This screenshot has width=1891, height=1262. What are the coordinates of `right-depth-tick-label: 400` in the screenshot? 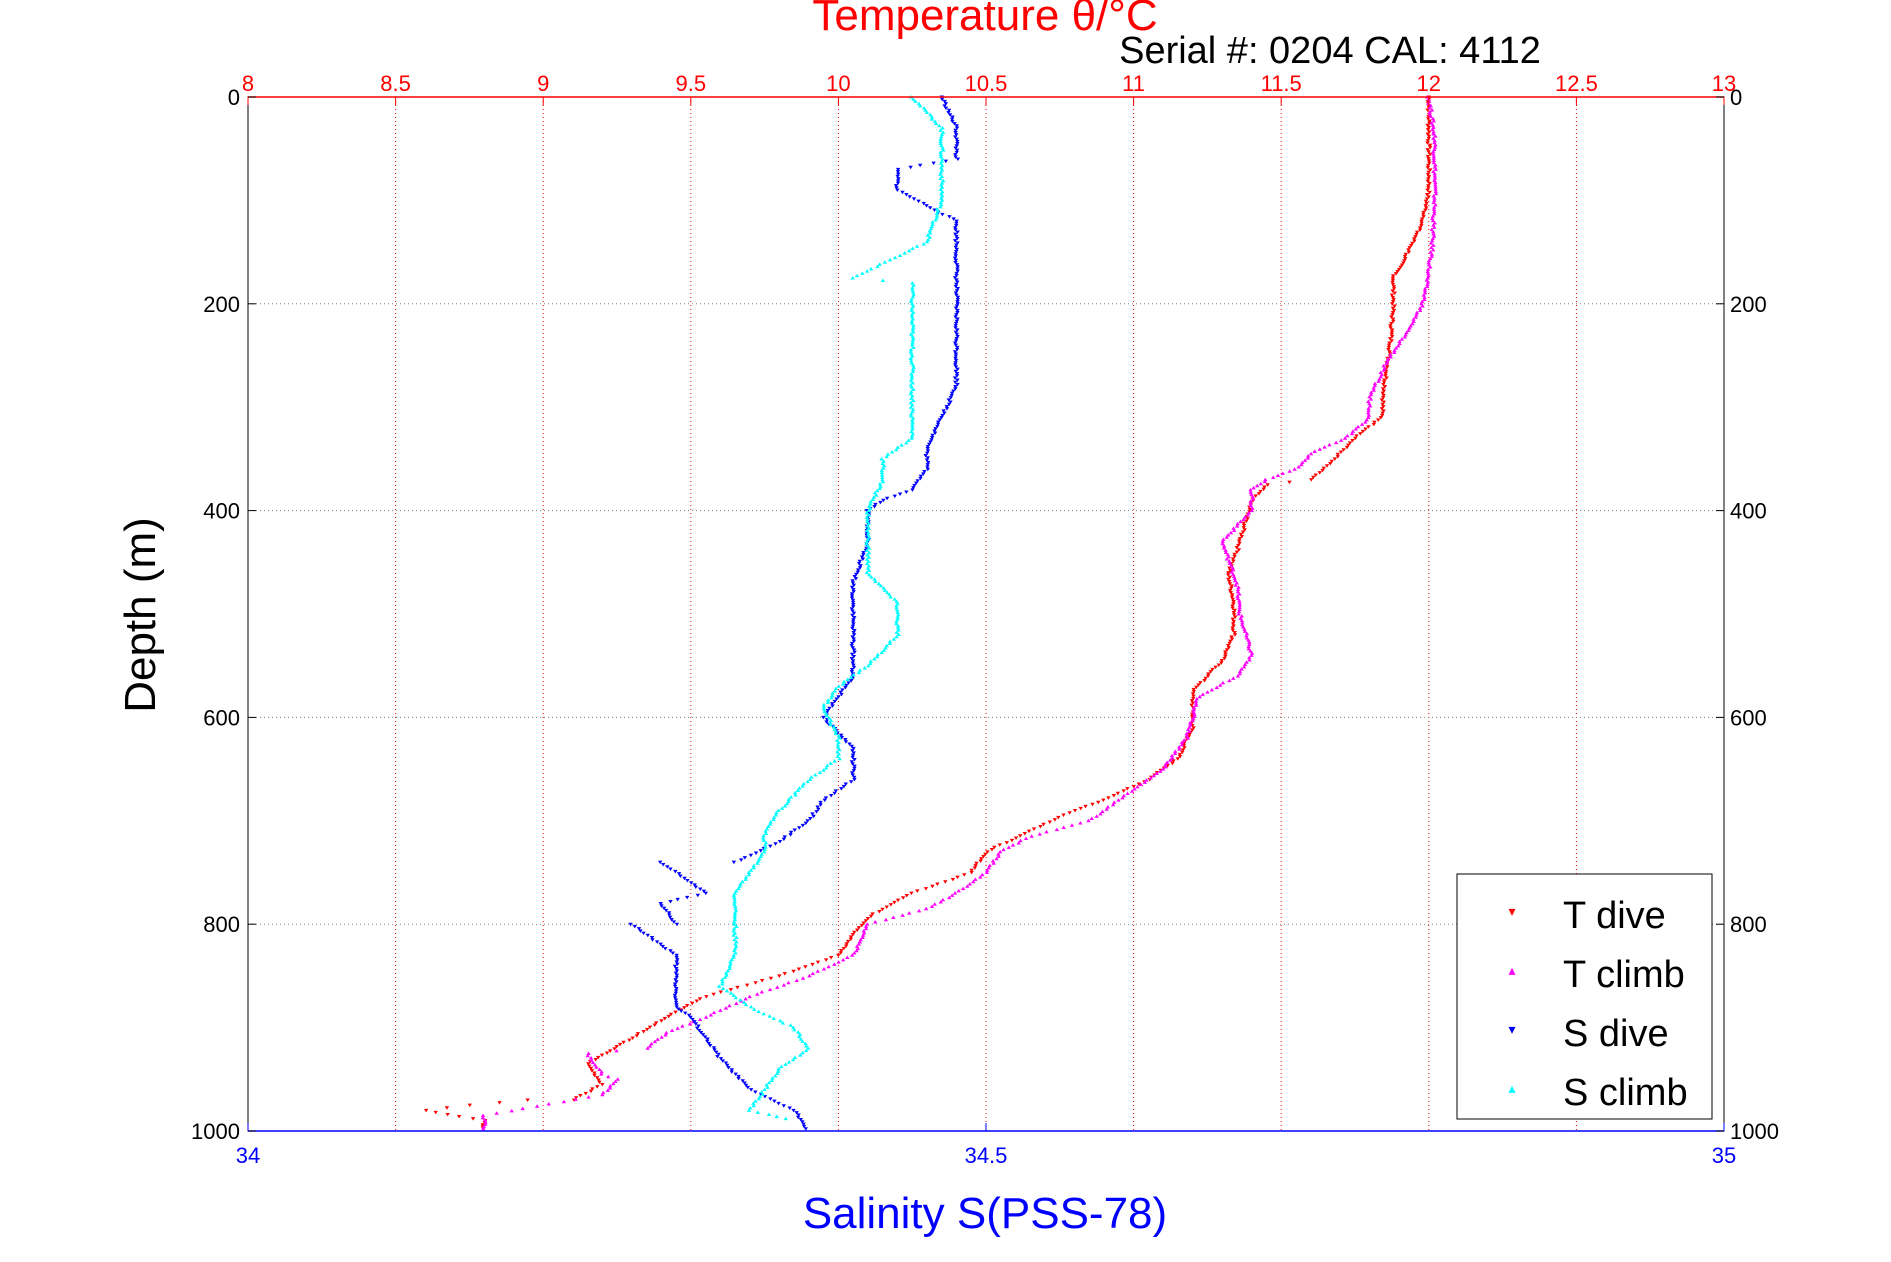 It's located at (1748, 511).